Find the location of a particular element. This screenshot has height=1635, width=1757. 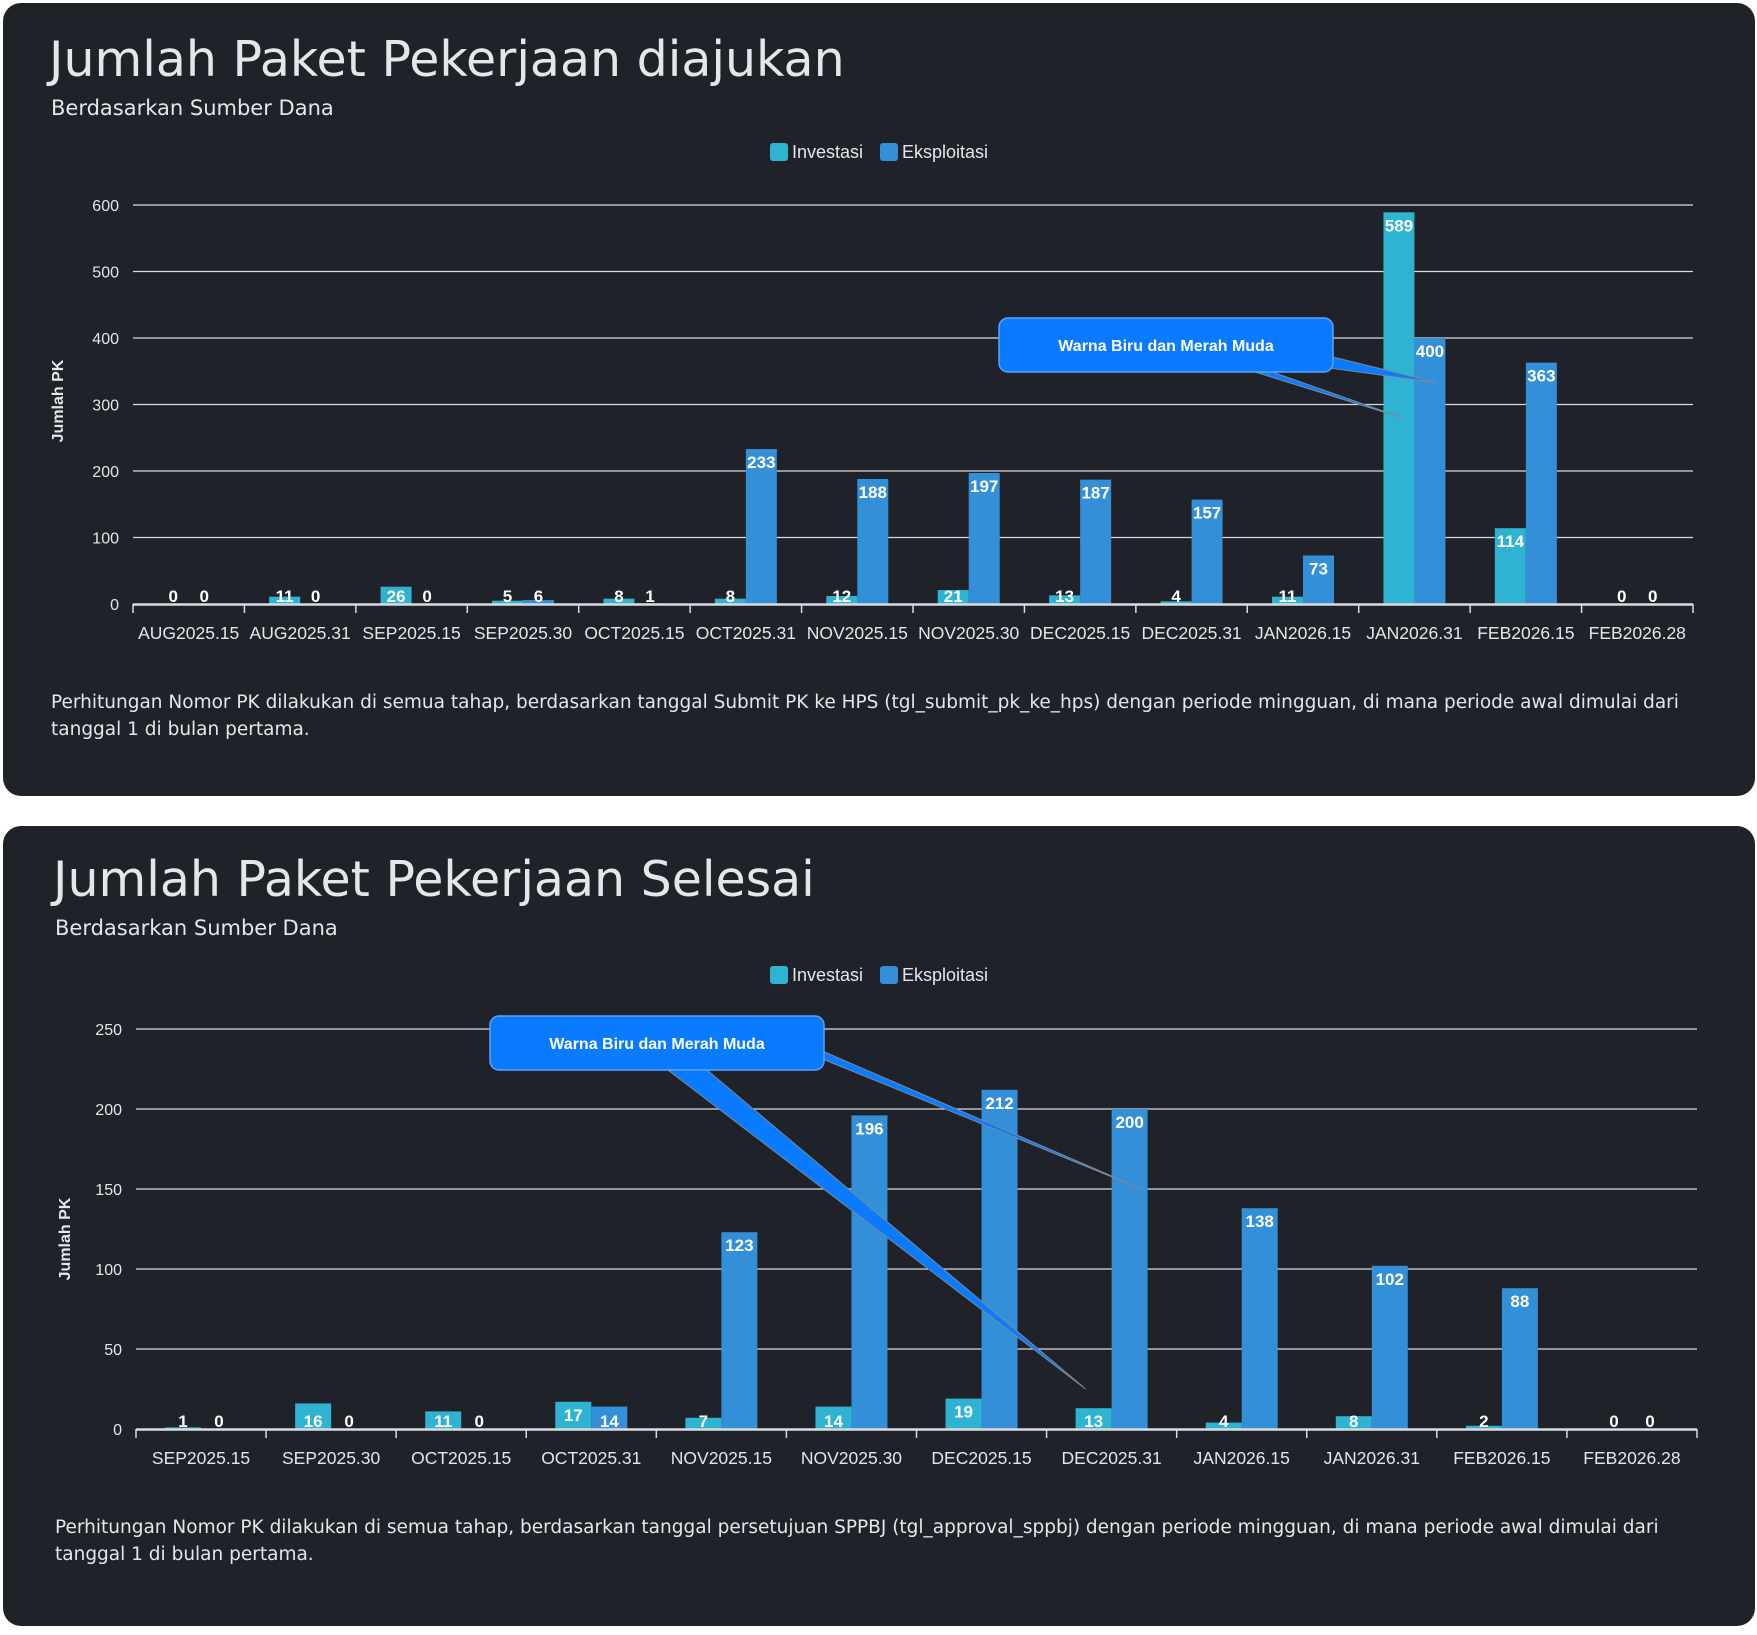

data-label: 102 is located at coordinates (1390, 1279).